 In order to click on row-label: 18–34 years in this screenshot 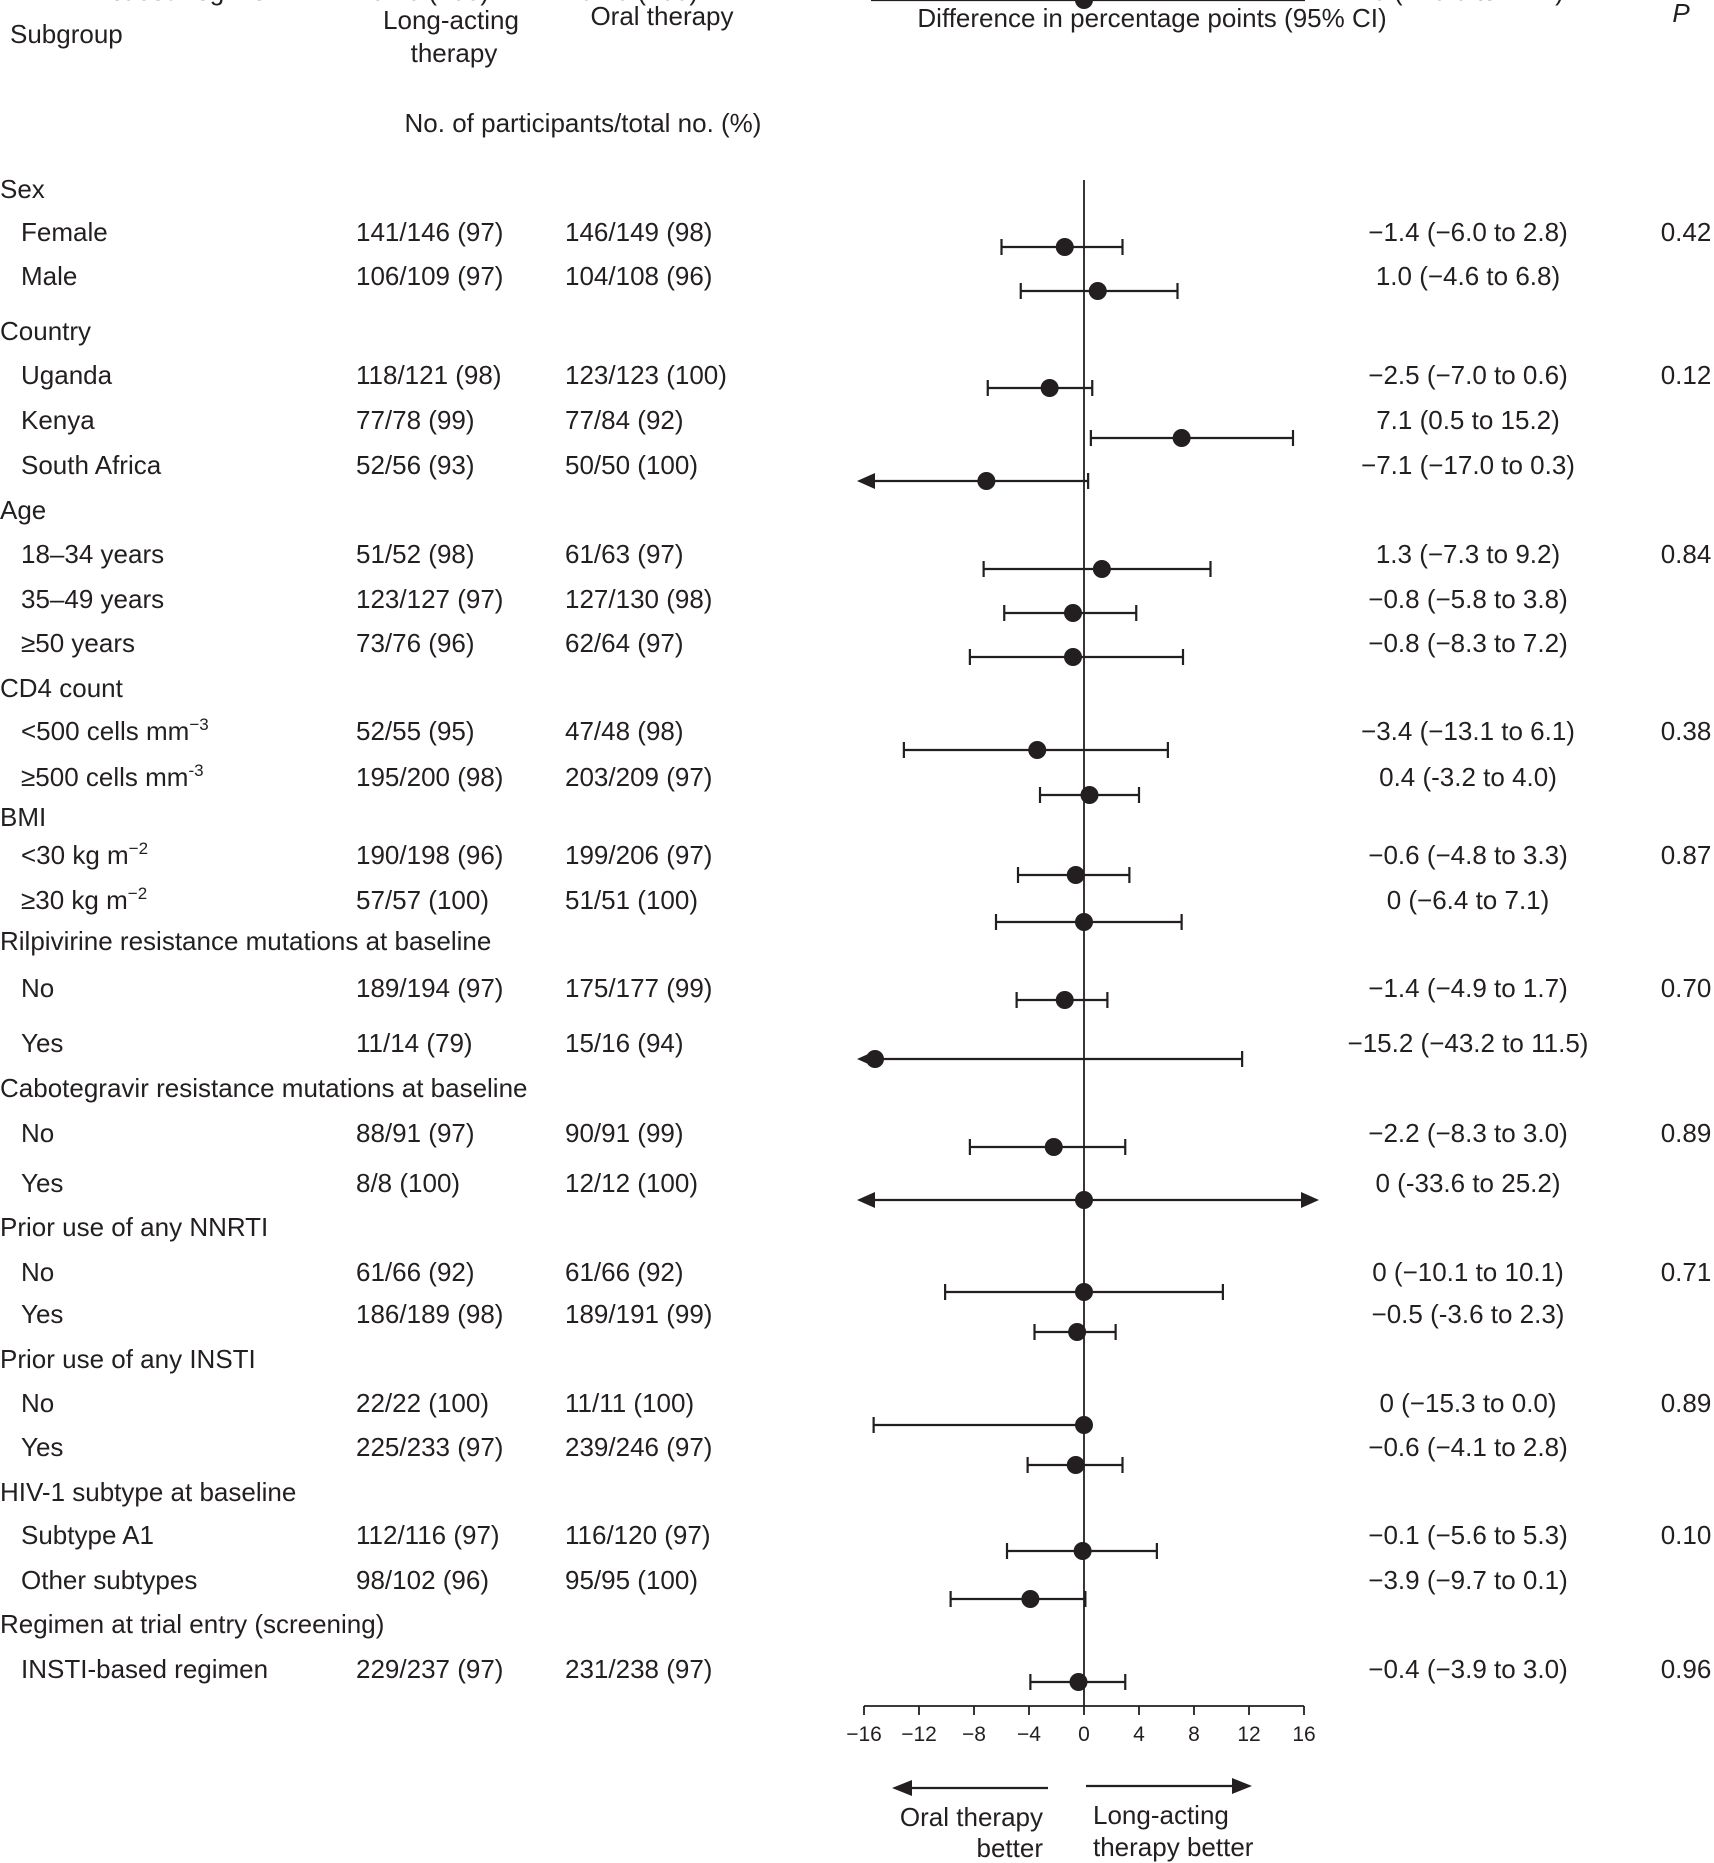, I will do `click(92, 554)`.